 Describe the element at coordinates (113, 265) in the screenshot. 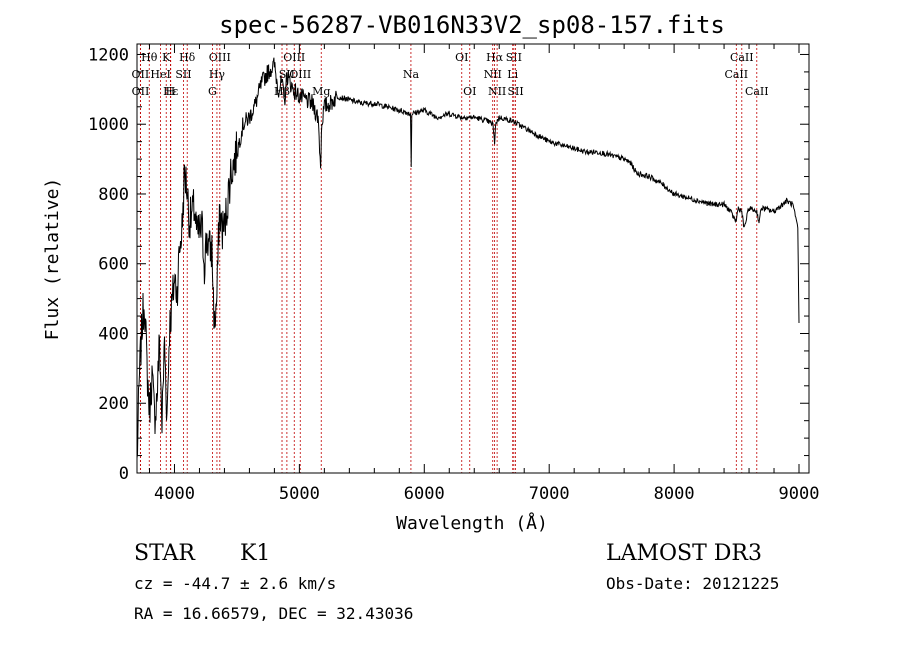

I see `y-tick-label: 600` at that location.